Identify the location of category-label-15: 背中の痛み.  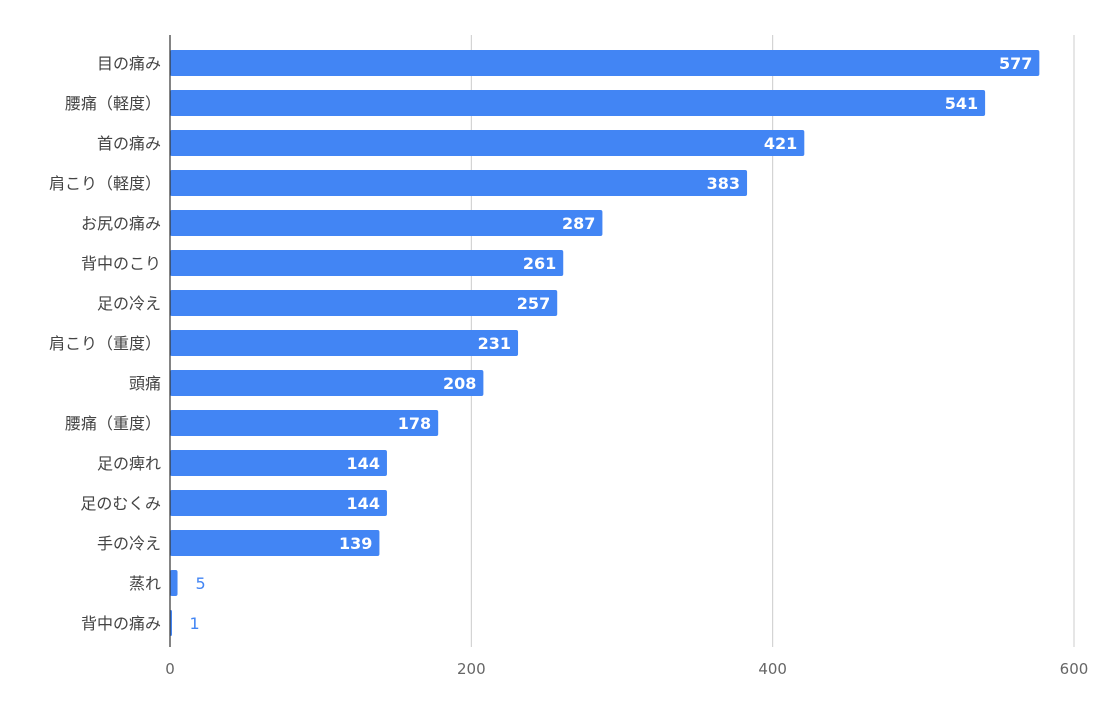
(121, 623).